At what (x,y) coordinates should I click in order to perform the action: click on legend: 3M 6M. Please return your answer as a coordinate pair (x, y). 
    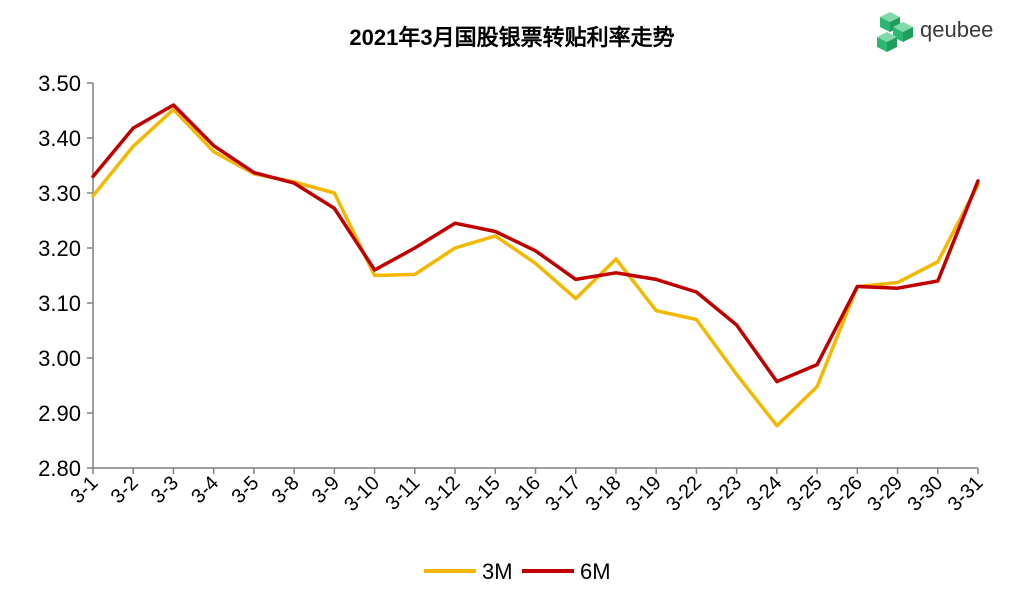
    Looking at the image, I should click on (517, 571).